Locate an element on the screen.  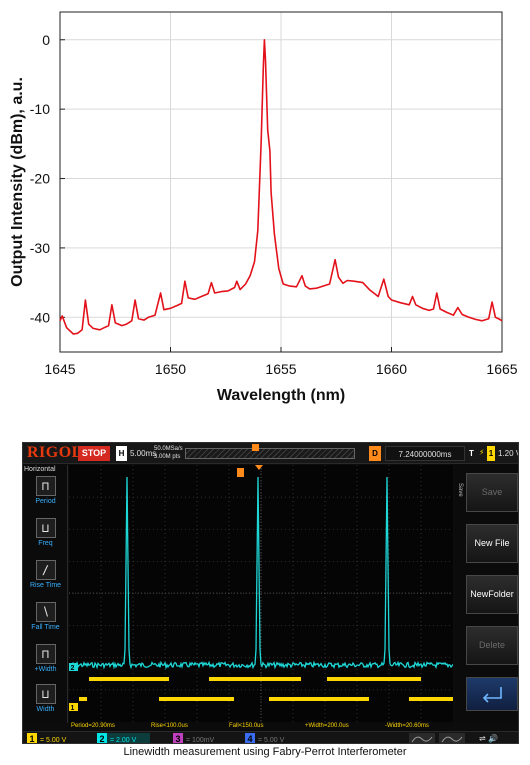
svg-text: 1 is located at coordinates (73, 708).